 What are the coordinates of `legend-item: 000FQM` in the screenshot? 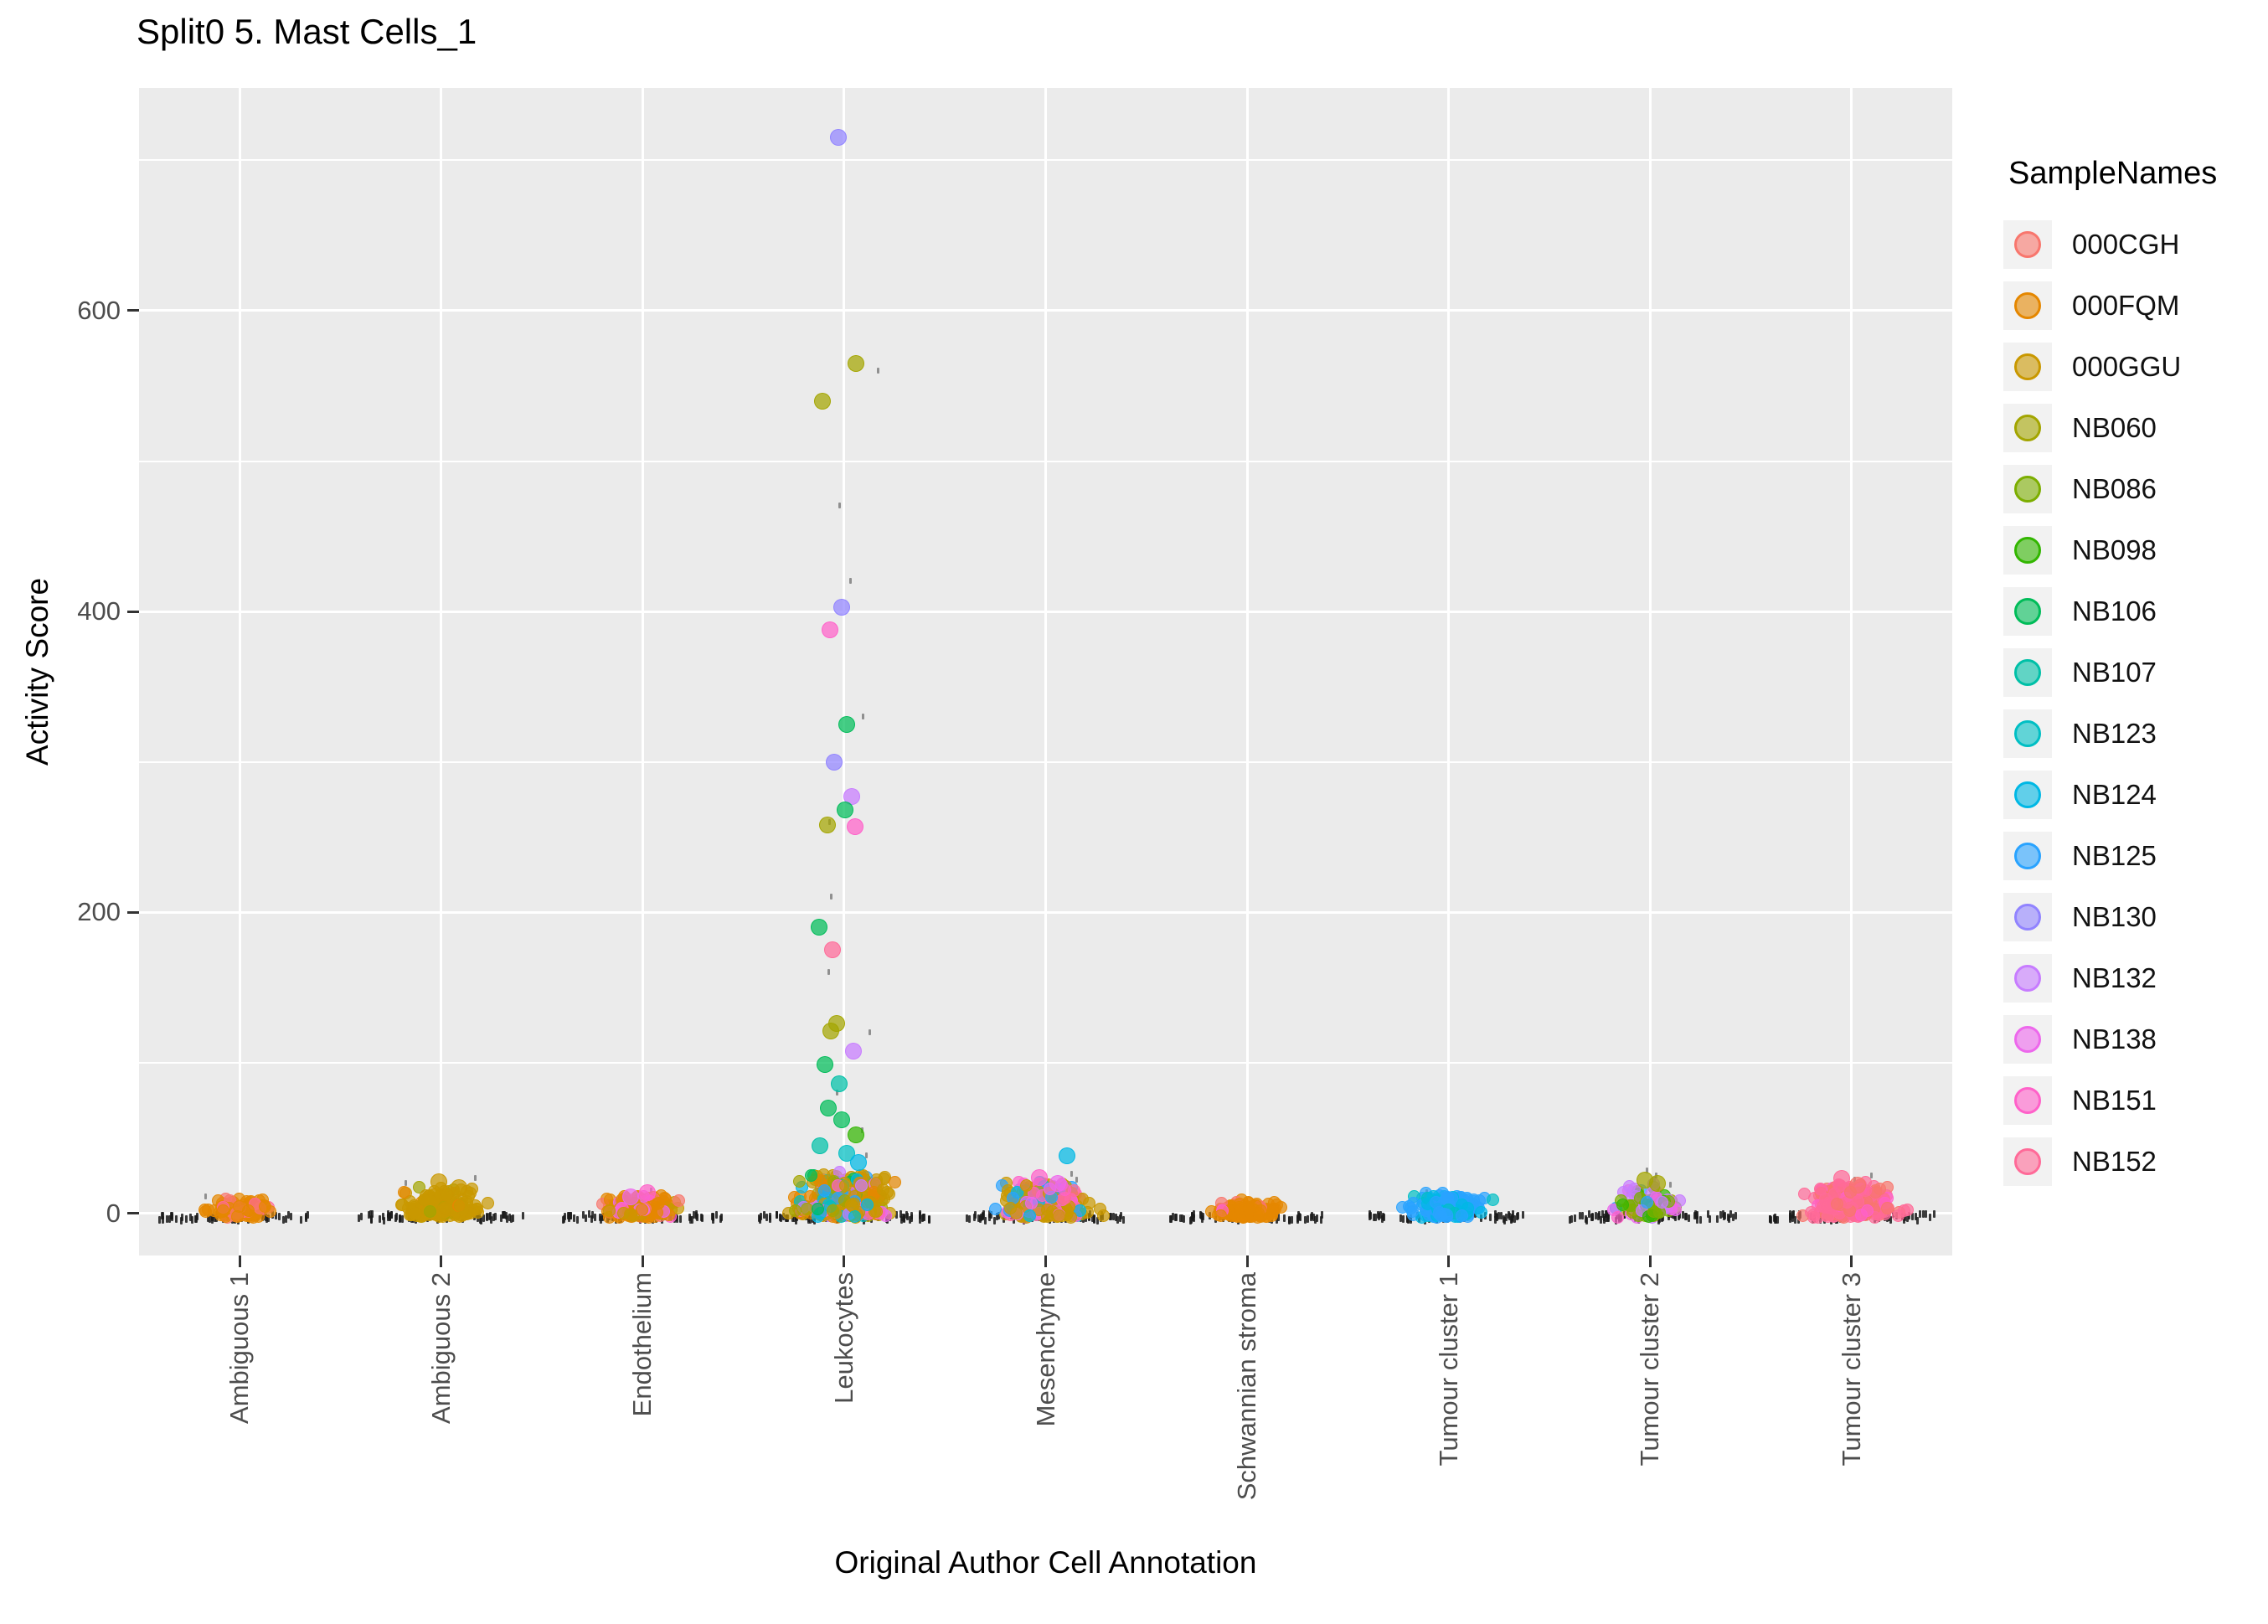 It's located at (2110, 305).